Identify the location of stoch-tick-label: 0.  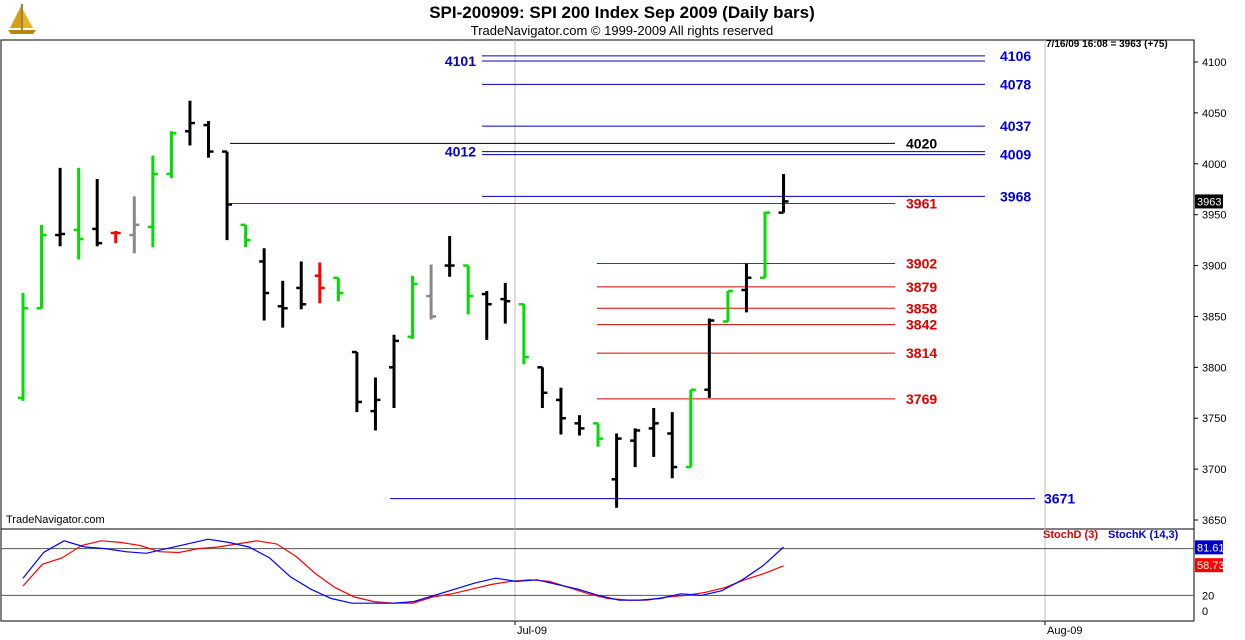
(1205, 612).